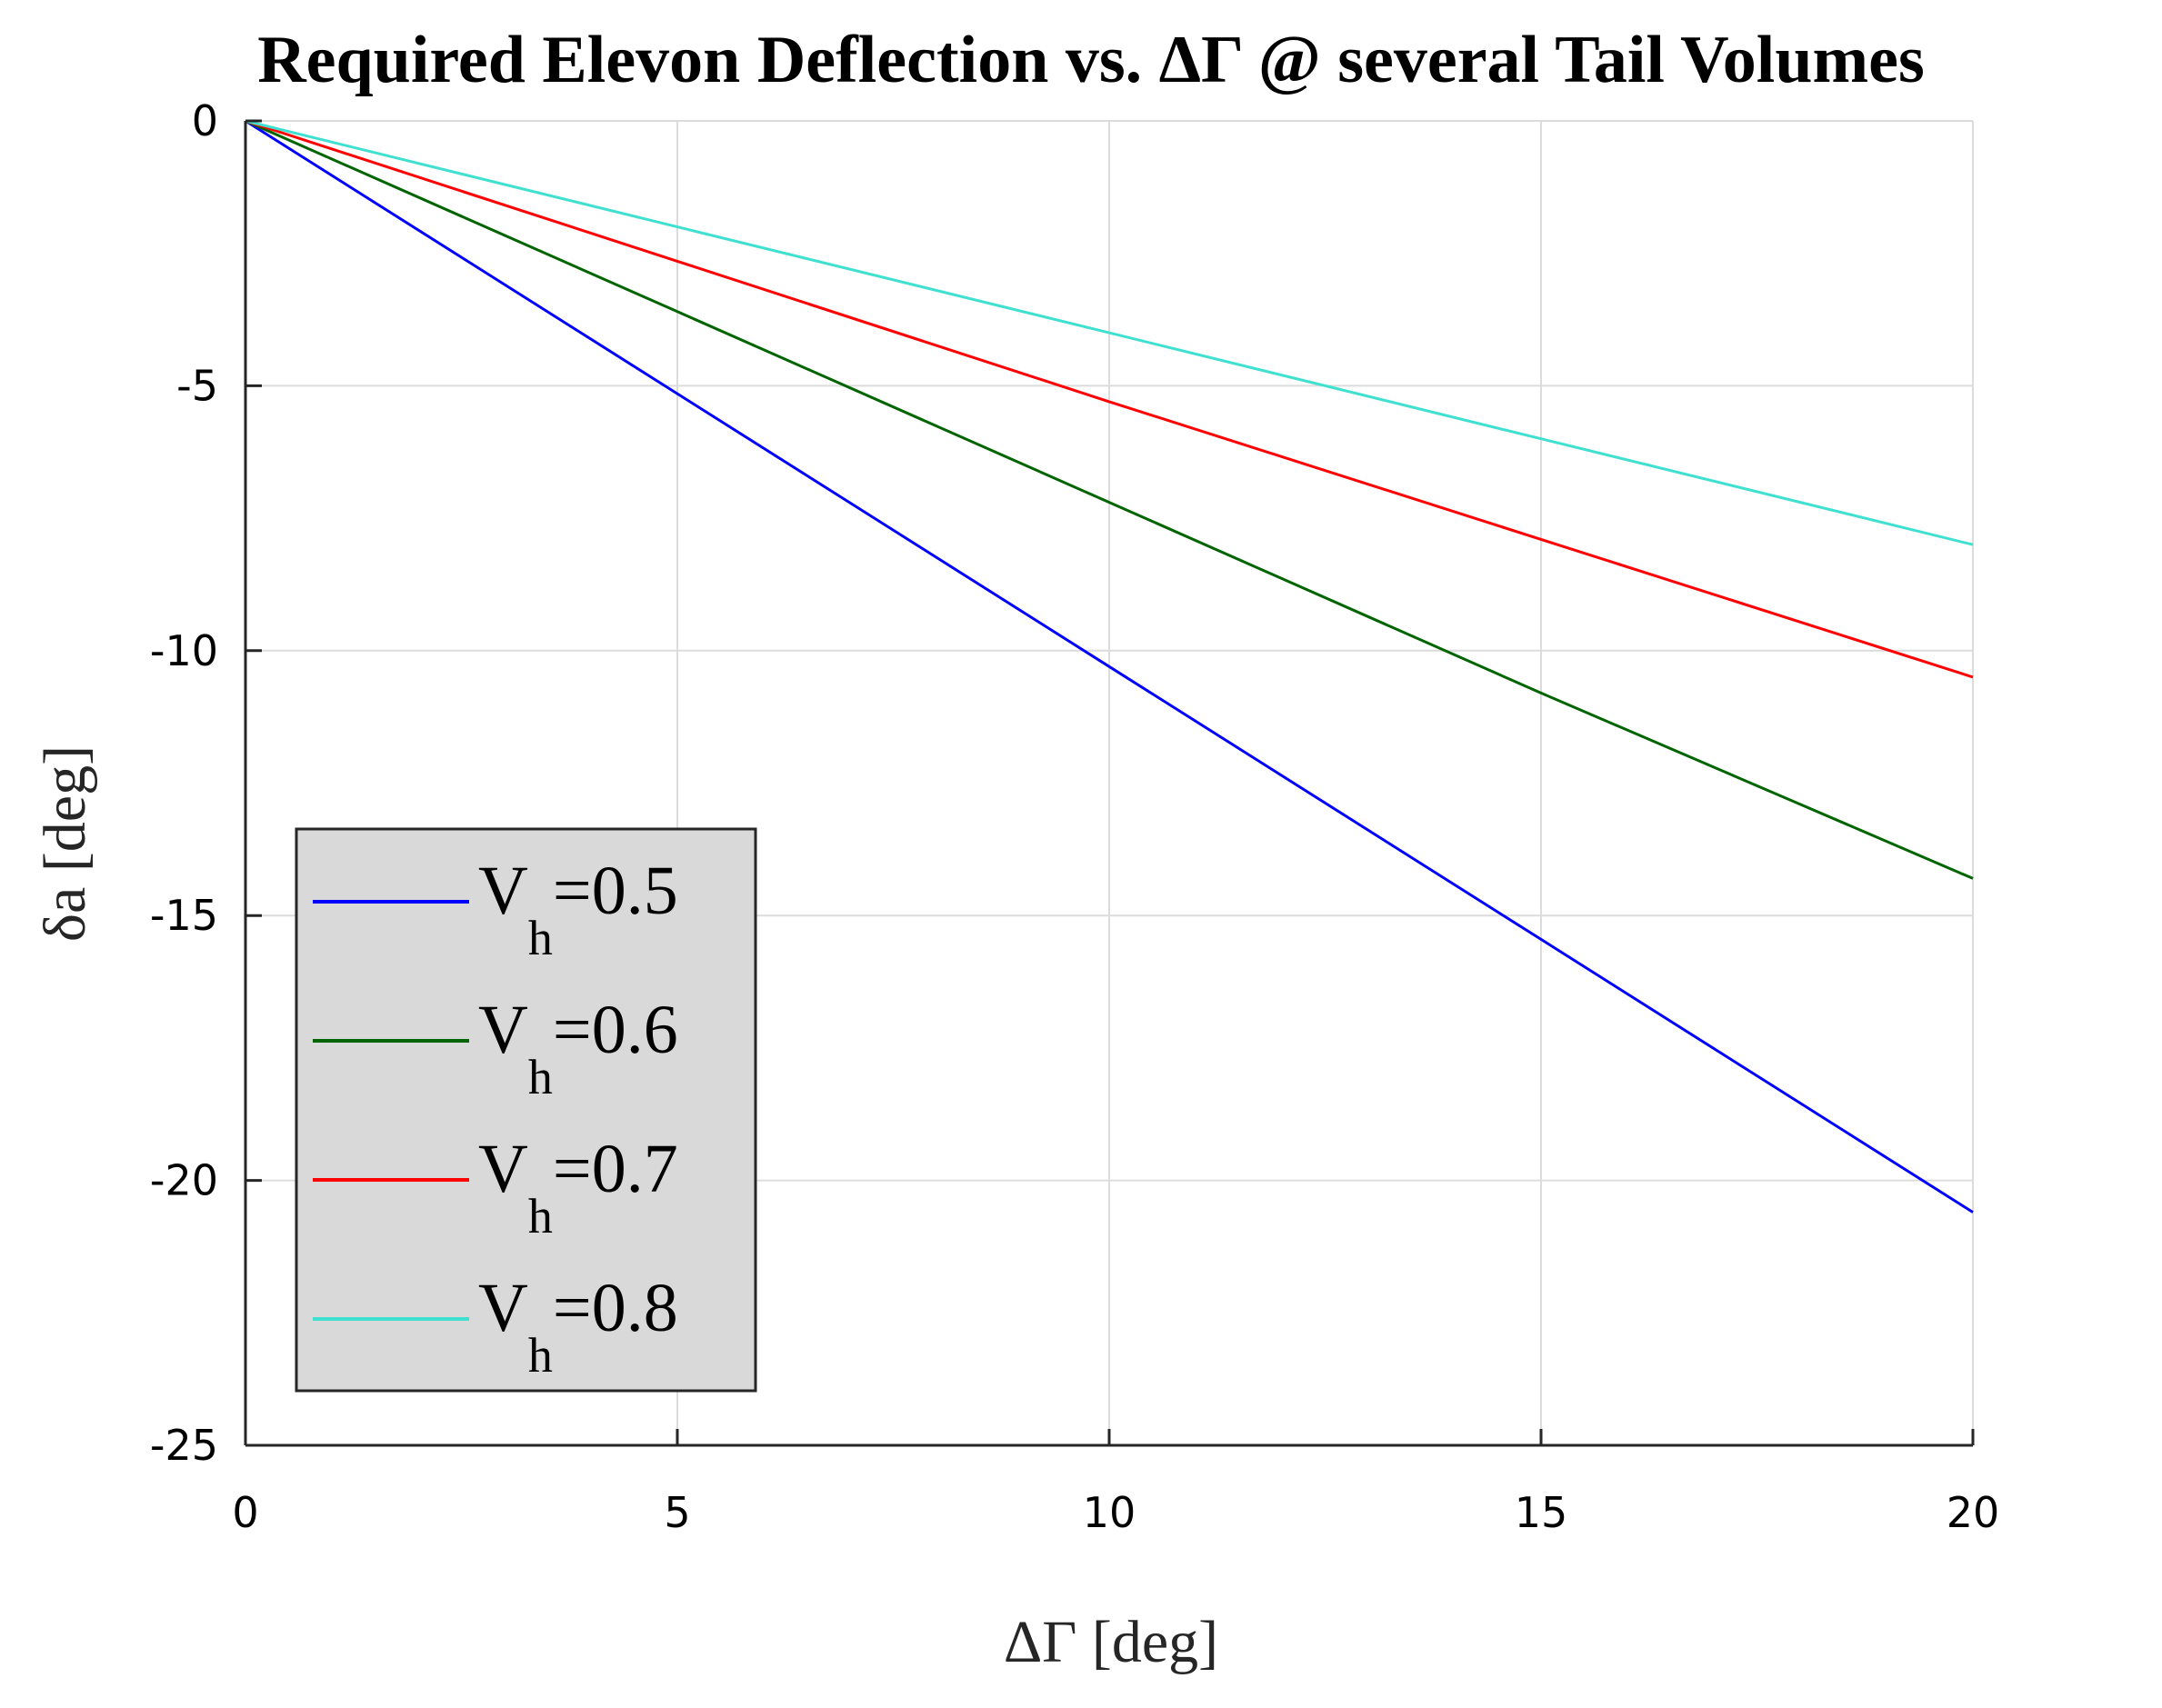 The height and width of the screenshot is (1708, 2162). Describe the element at coordinates (65, 844) in the screenshot. I see `y-axis-label: δa [deg]` at that location.